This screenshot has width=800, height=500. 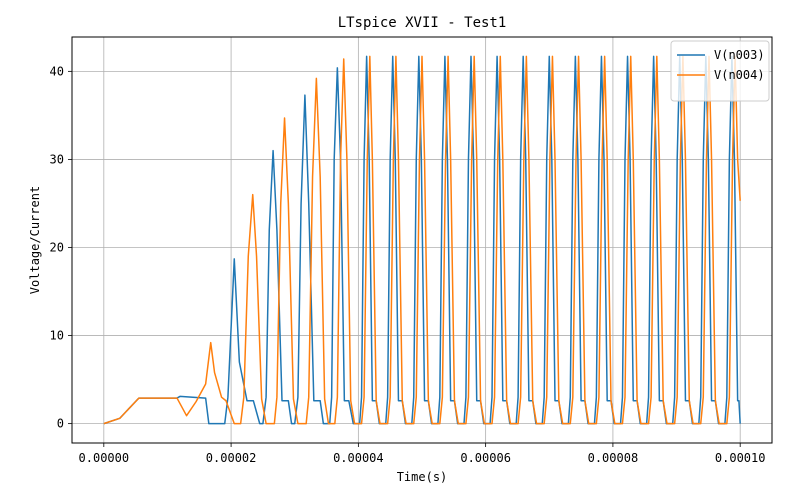 What do you see at coordinates (57, 247) in the screenshot?
I see `y-tick-label: 20` at bounding box center [57, 247].